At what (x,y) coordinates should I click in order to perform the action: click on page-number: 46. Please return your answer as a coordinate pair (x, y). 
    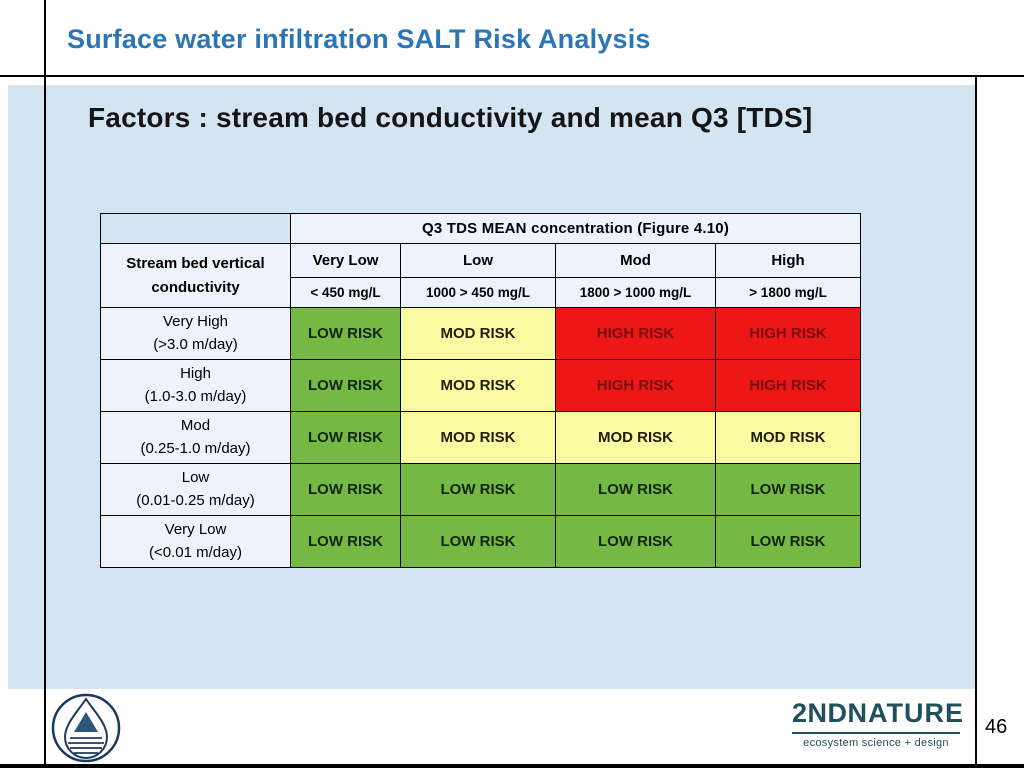
    Looking at the image, I should click on (996, 727).